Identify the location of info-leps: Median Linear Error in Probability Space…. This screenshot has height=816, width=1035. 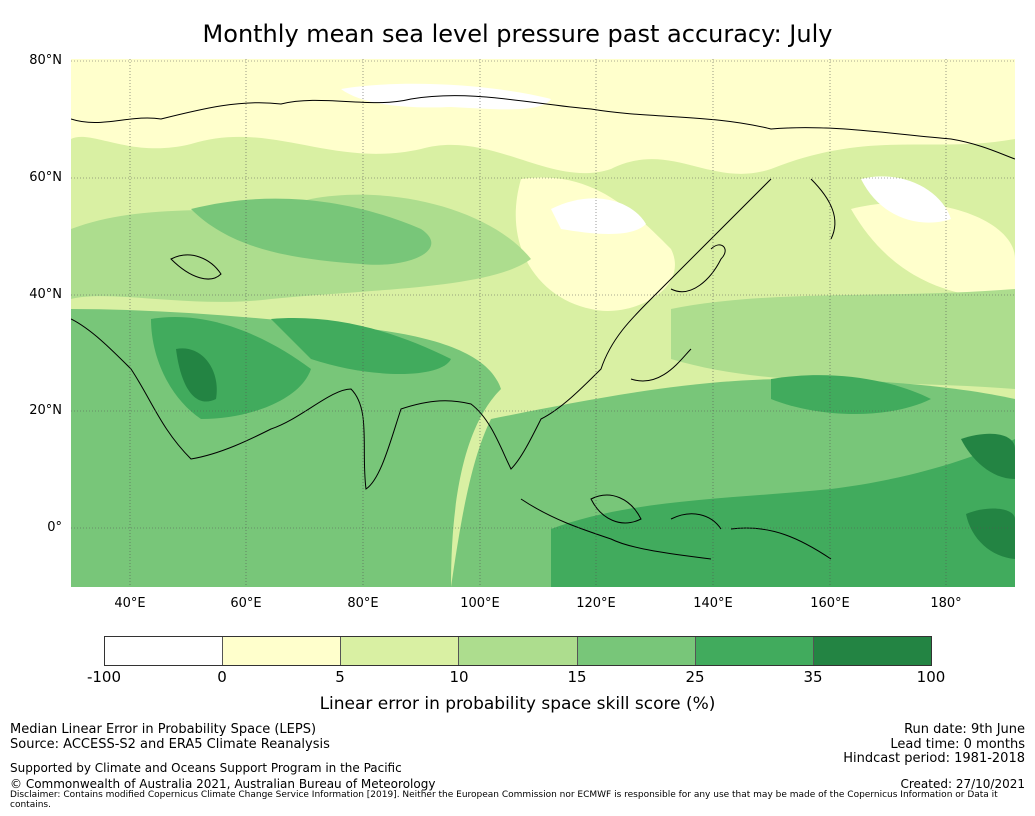
(163, 729).